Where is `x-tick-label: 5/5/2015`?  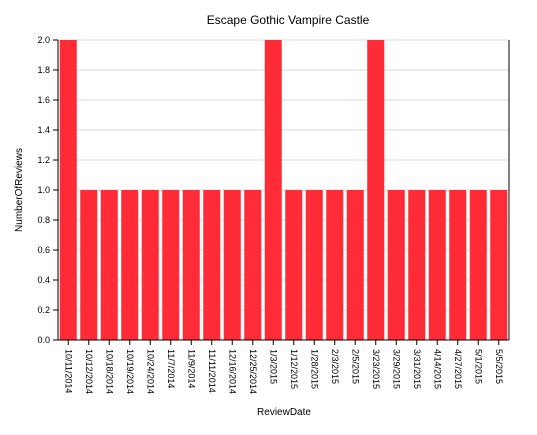
x-tick-label: 5/5/2015 is located at coordinates (499, 366).